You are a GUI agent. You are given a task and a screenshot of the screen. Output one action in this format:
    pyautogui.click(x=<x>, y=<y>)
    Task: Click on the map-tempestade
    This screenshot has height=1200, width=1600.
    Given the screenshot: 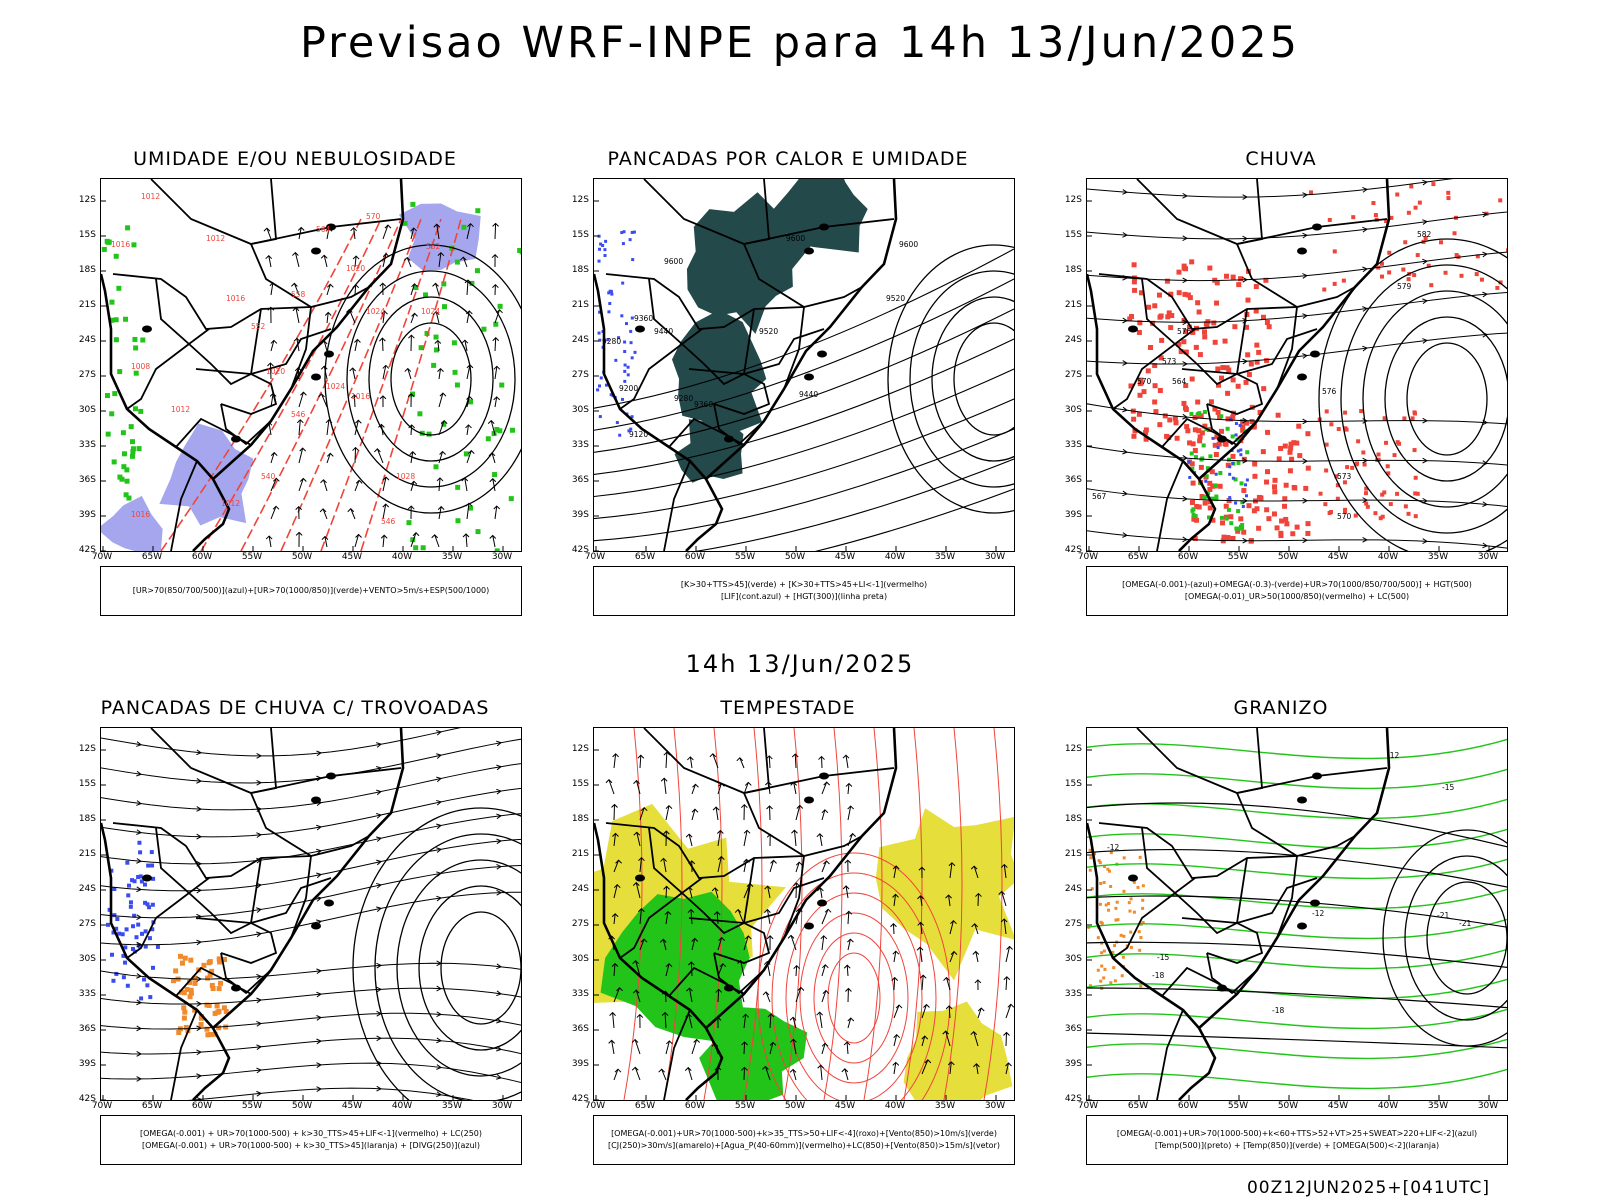 What is the action you would take?
    pyautogui.click(x=804, y=914)
    